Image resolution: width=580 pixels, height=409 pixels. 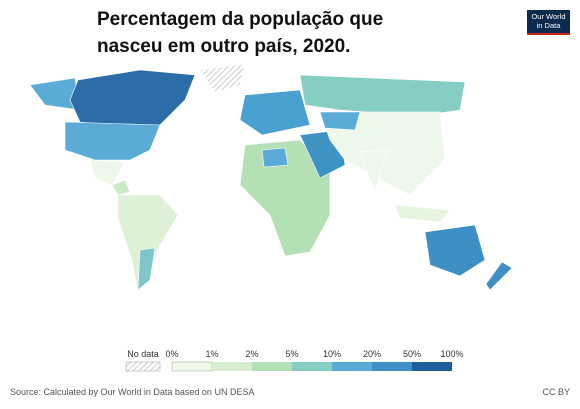 What do you see at coordinates (332, 354) in the screenshot?
I see `legend-label: 10%` at bounding box center [332, 354].